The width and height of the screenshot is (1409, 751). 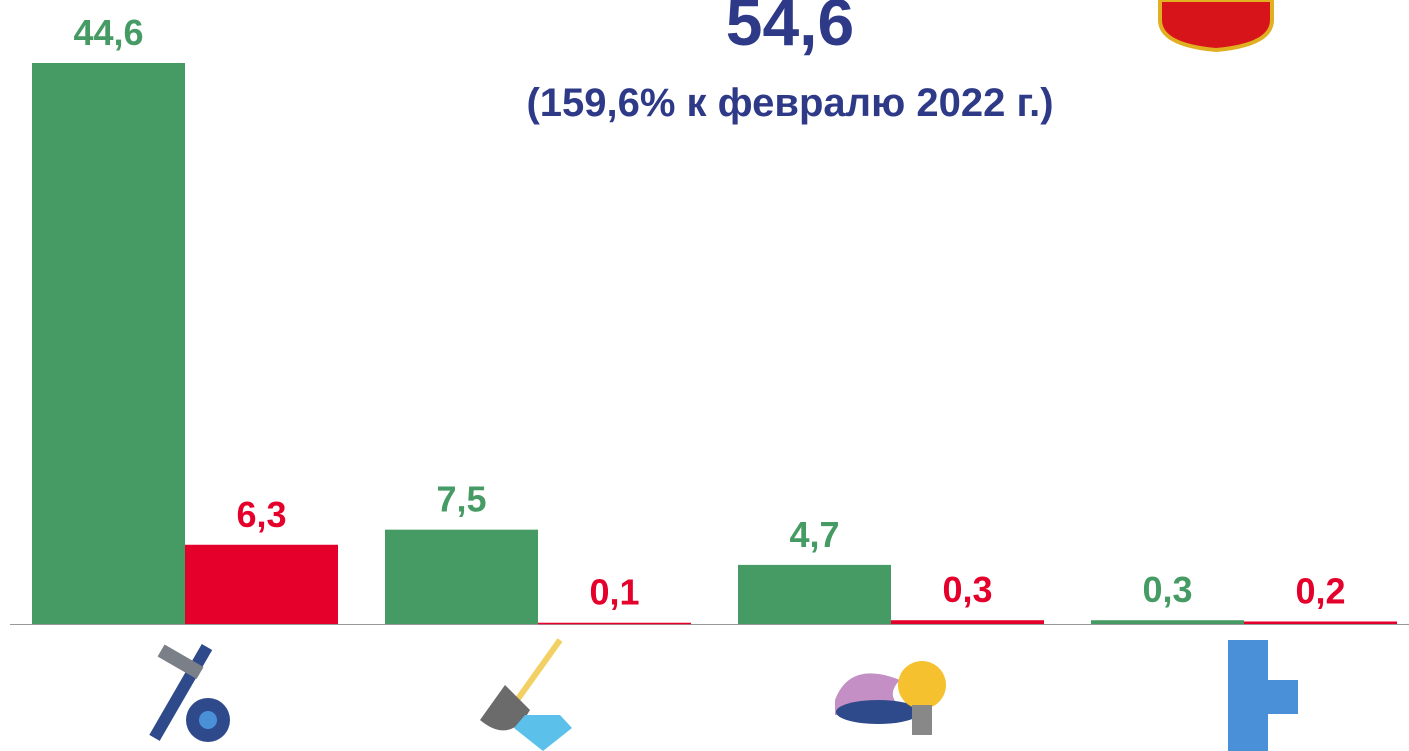 I want to click on icon-energy, so click(x=890, y=698).